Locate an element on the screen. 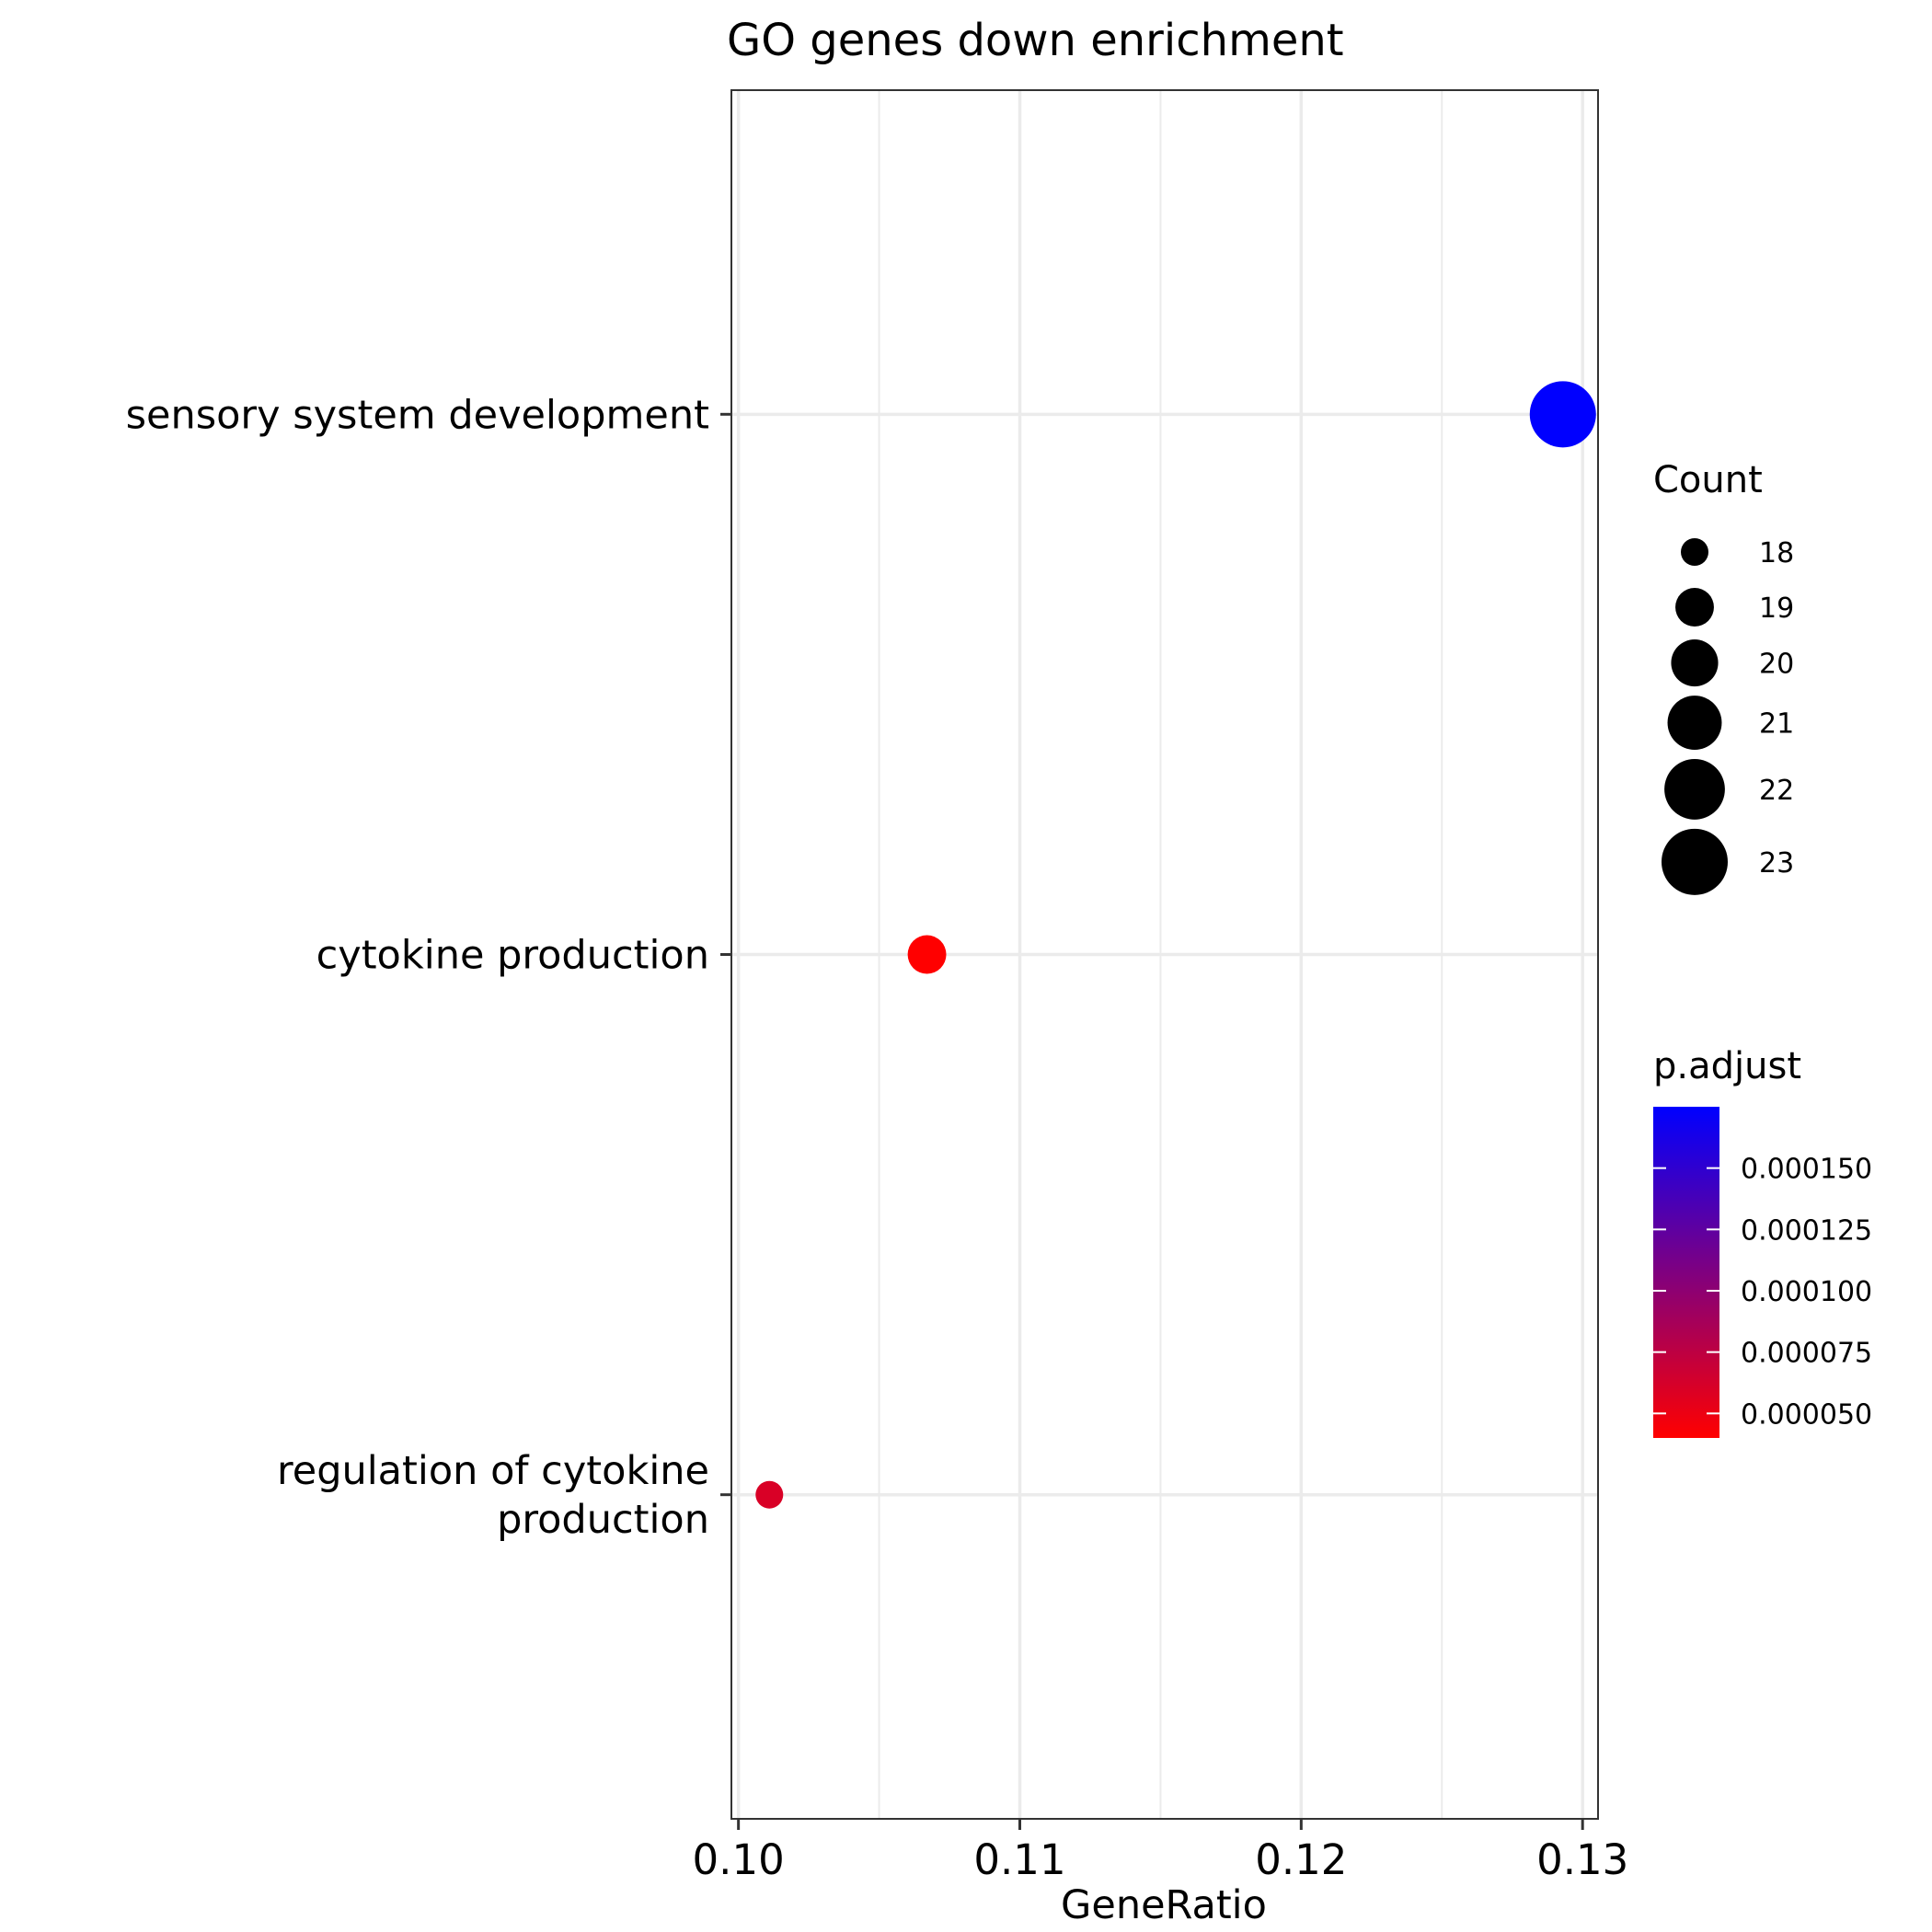 The width and height of the screenshot is (1932, 1932). p-adjust-legend-title: p.adjust is located at coordinates (1727, 1066).